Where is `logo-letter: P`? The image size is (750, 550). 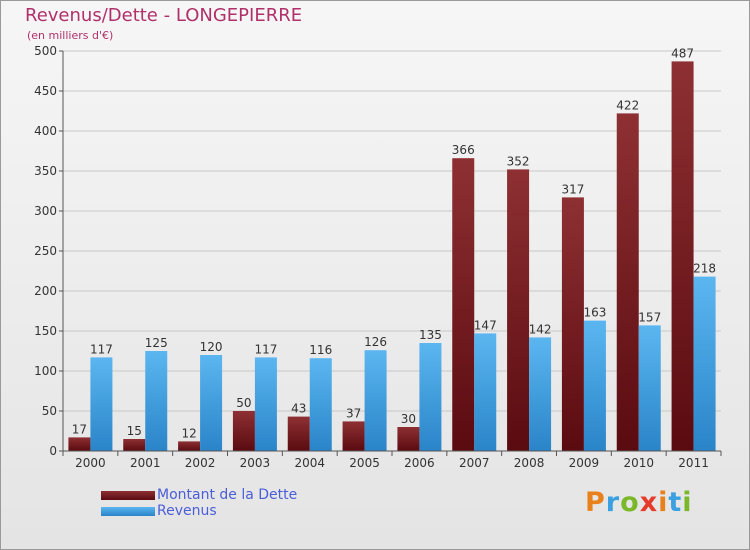 logo-letter: P is located at coordinates (595, 502).